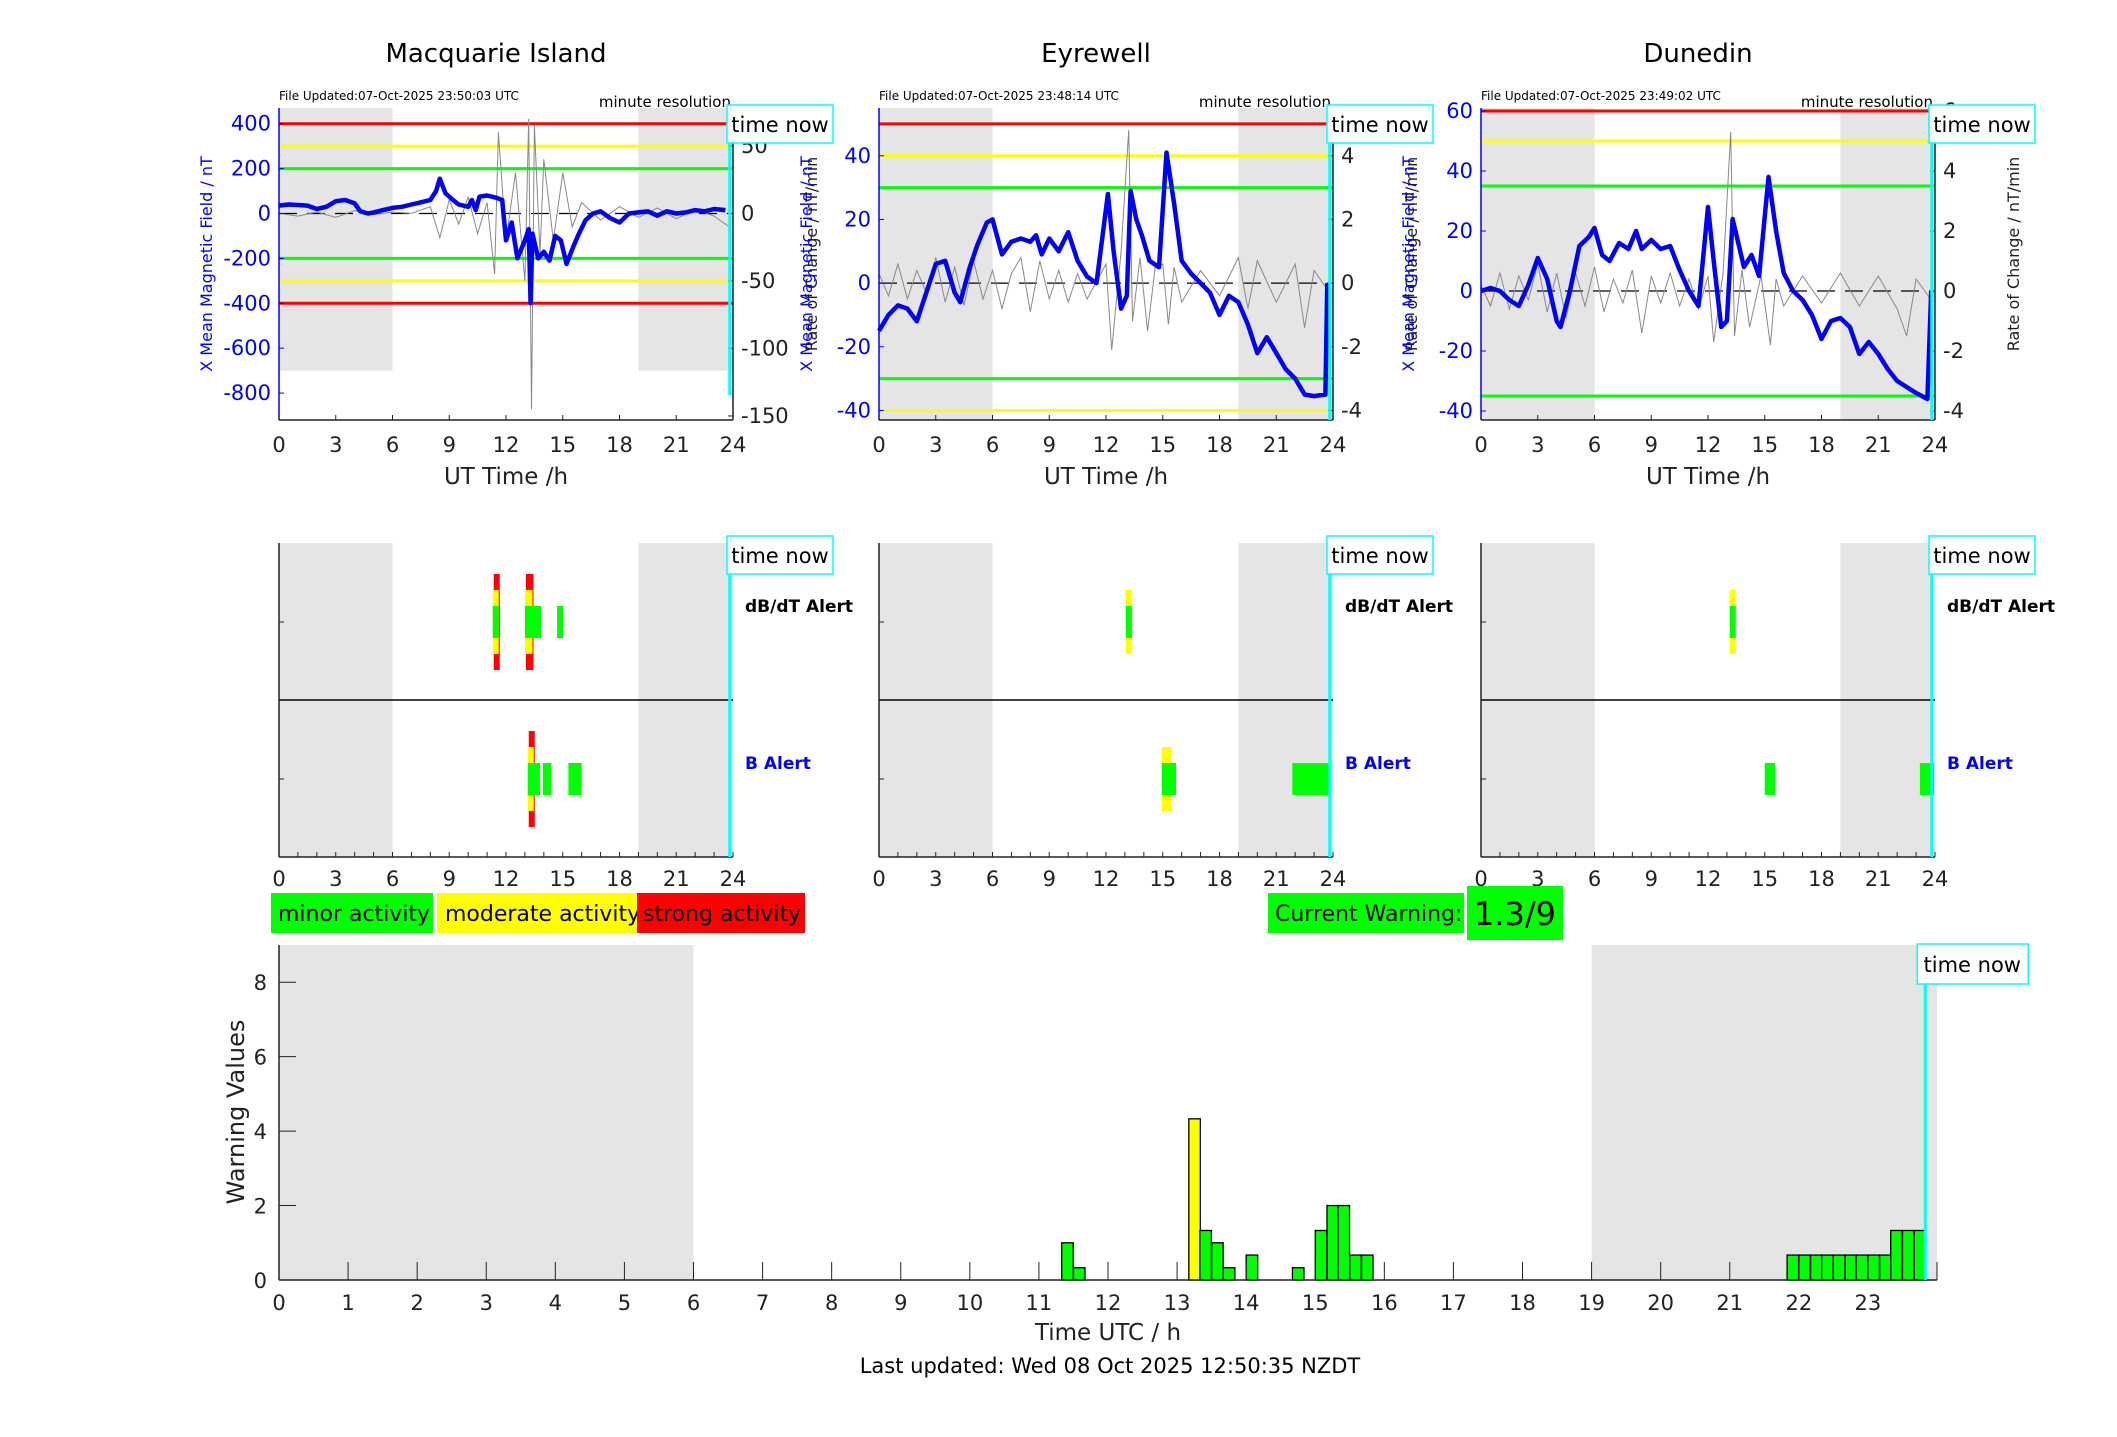 The image size is (2117, 1437). I want to click on legend-moderate-label: moderate activity, so click(542, 914).